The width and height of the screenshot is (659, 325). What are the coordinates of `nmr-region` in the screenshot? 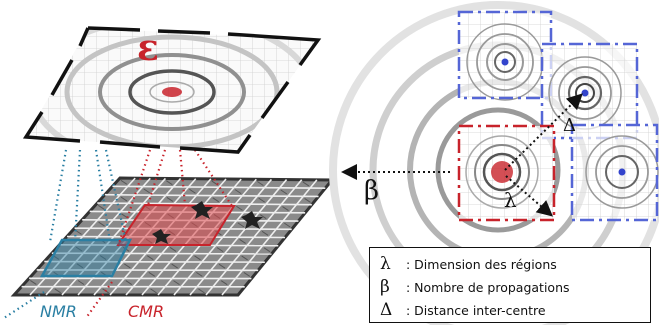 It's located at (86, 258).